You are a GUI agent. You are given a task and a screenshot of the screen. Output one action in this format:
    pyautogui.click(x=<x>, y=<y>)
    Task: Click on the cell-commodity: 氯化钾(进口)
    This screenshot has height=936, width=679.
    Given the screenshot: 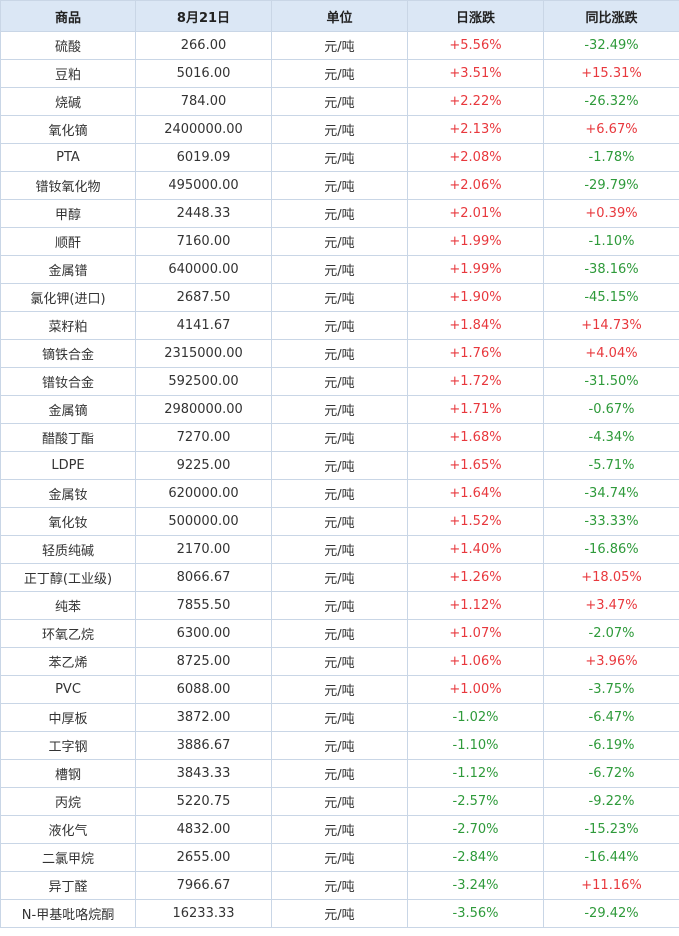 What is the action you would take?
    pyautogui.click(x=68, y=297)
    